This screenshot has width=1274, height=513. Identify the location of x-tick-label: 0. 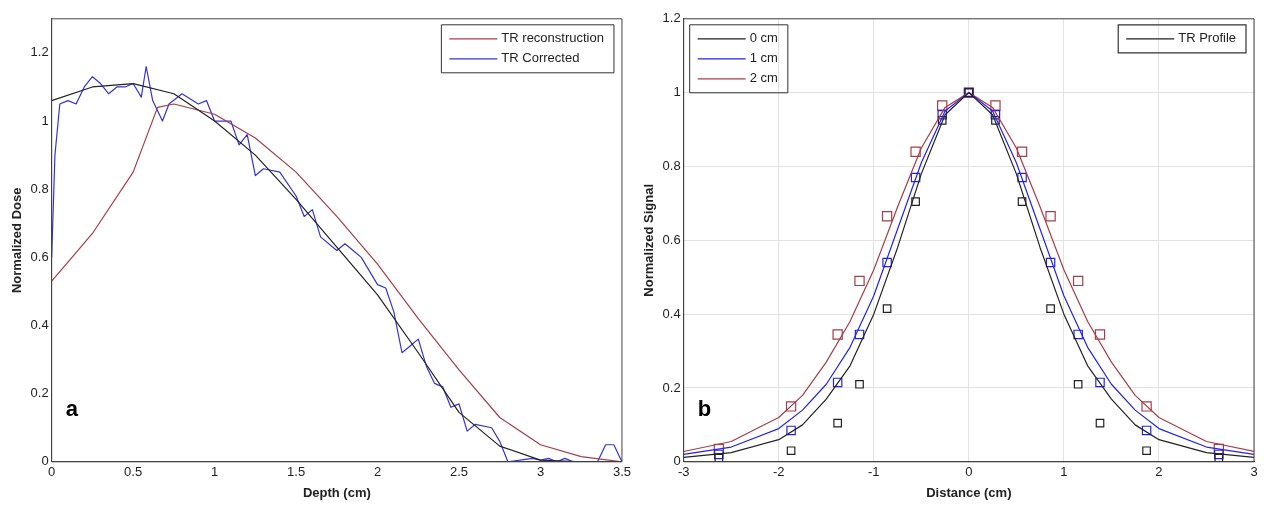
(969, 472).